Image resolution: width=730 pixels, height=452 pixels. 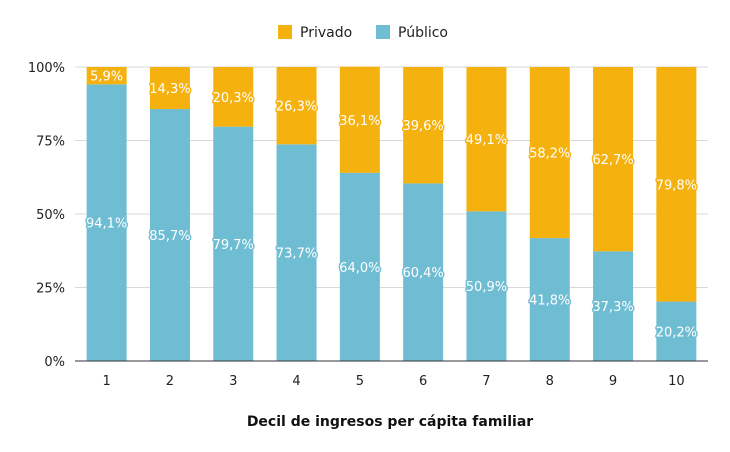 I want to click on data-label-publico: 73,7%, so click(x=296, y=254).